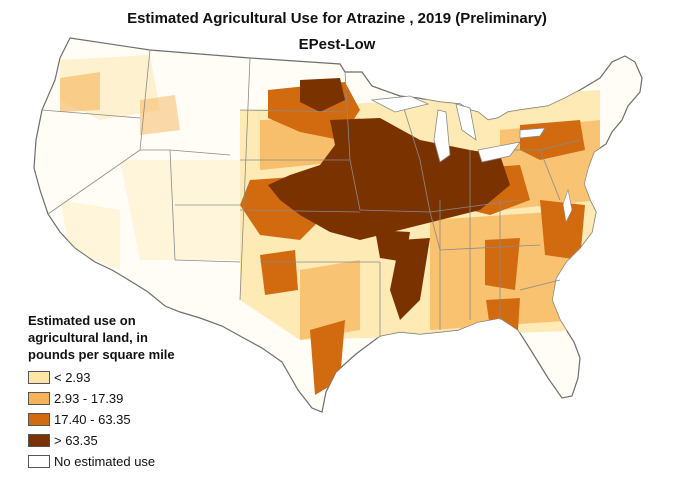  I want to click on map-subtitle: EPest-Low, so click(337, 44).